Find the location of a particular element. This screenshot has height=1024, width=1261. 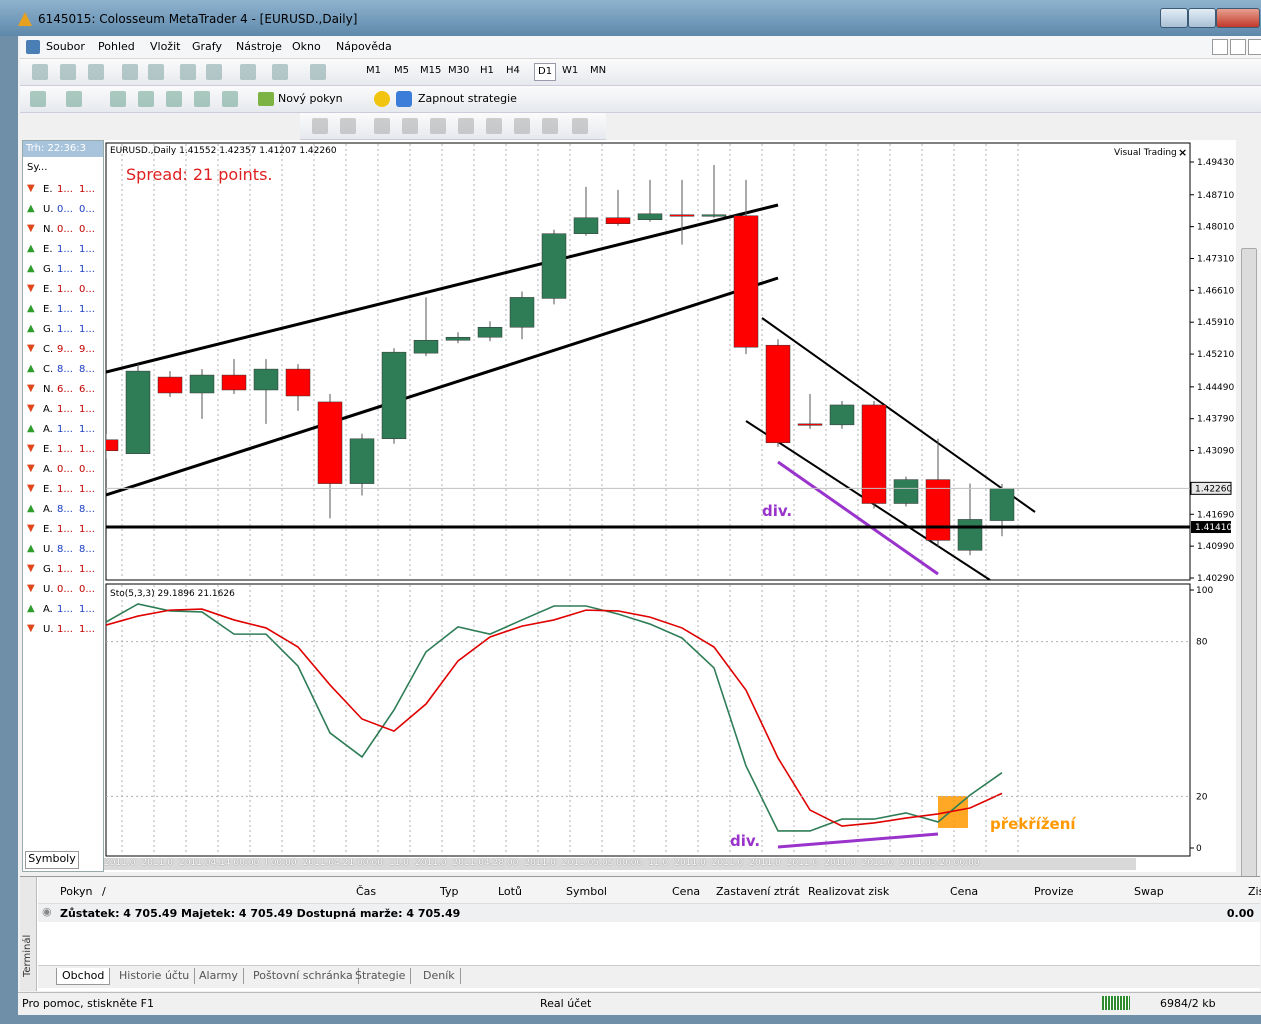

direction-icon: ▼ is located at coordinates (31, 468).